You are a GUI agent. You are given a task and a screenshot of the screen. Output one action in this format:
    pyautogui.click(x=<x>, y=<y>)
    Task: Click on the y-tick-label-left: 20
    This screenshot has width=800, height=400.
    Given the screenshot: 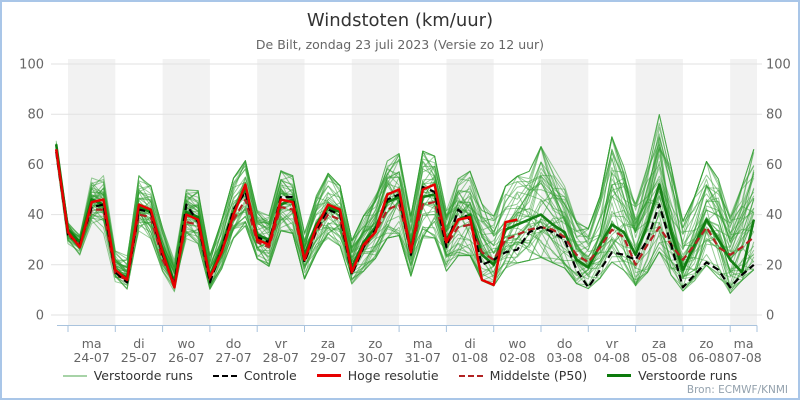 What is the action you would take?
    pyautogui.click(x=35, y=265)
    